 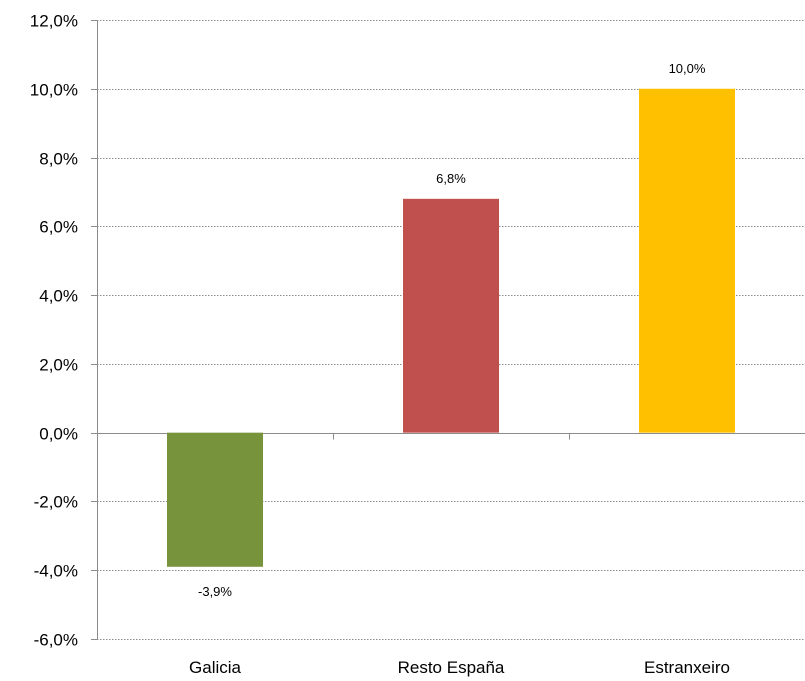 What do you see at coordinates (54, 90) in the screenshot?
I see `y-tick-label: 10,0%` at bounding box center [54, 90].